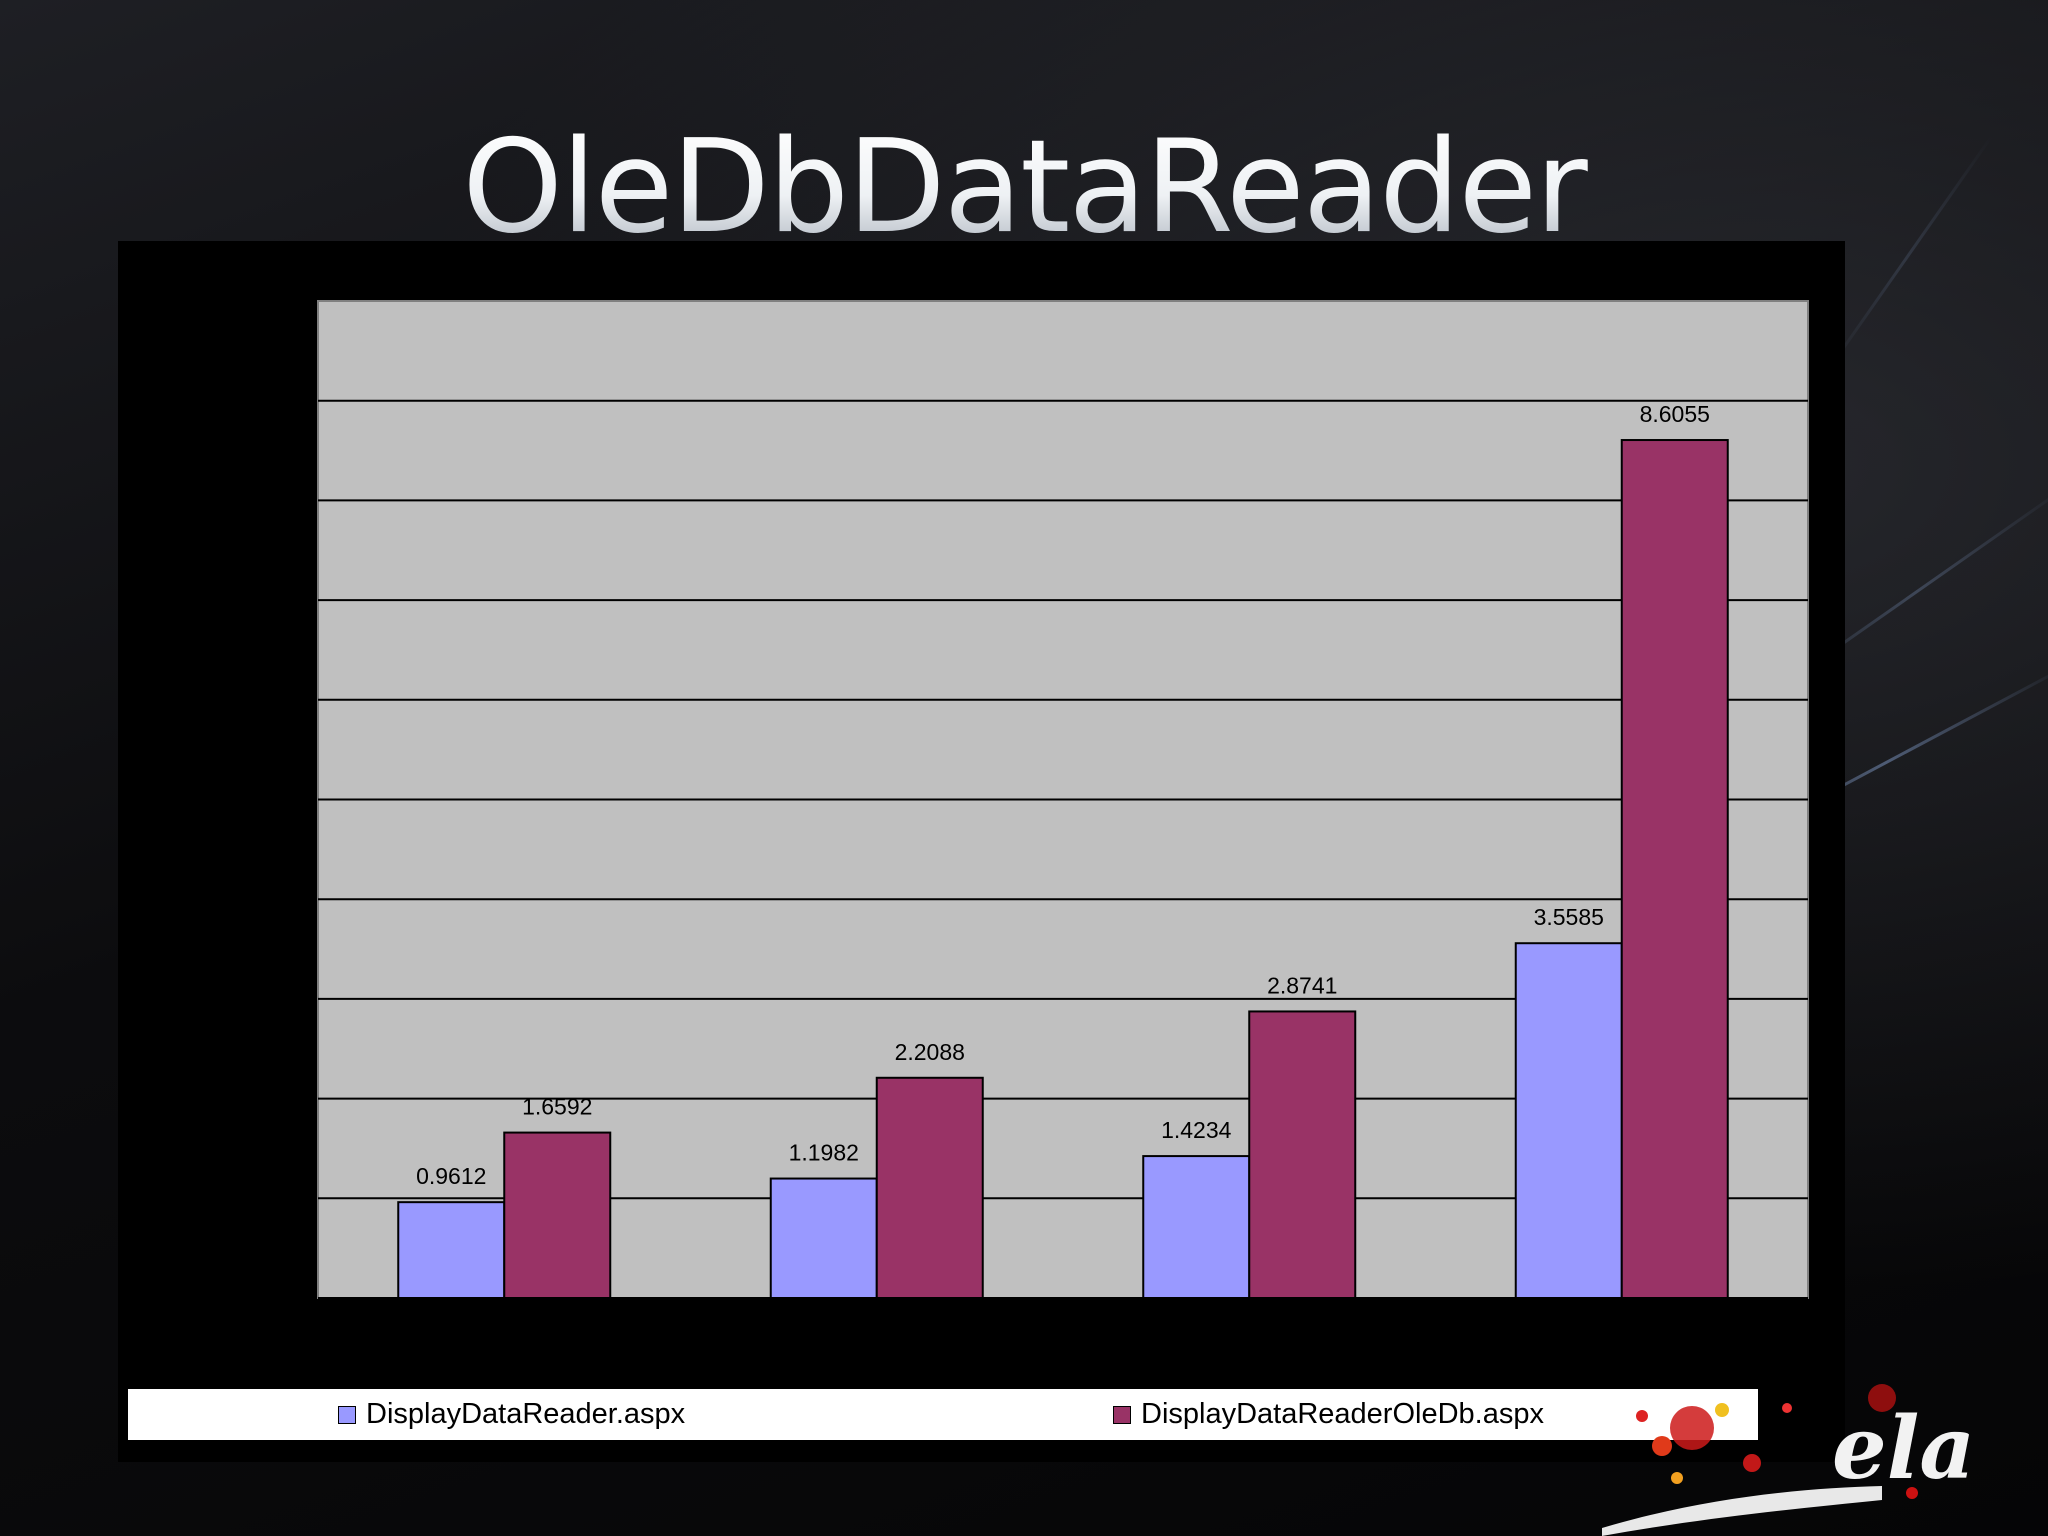  I want to click on festival-logo-icon: ela, so click(1788, 1460).